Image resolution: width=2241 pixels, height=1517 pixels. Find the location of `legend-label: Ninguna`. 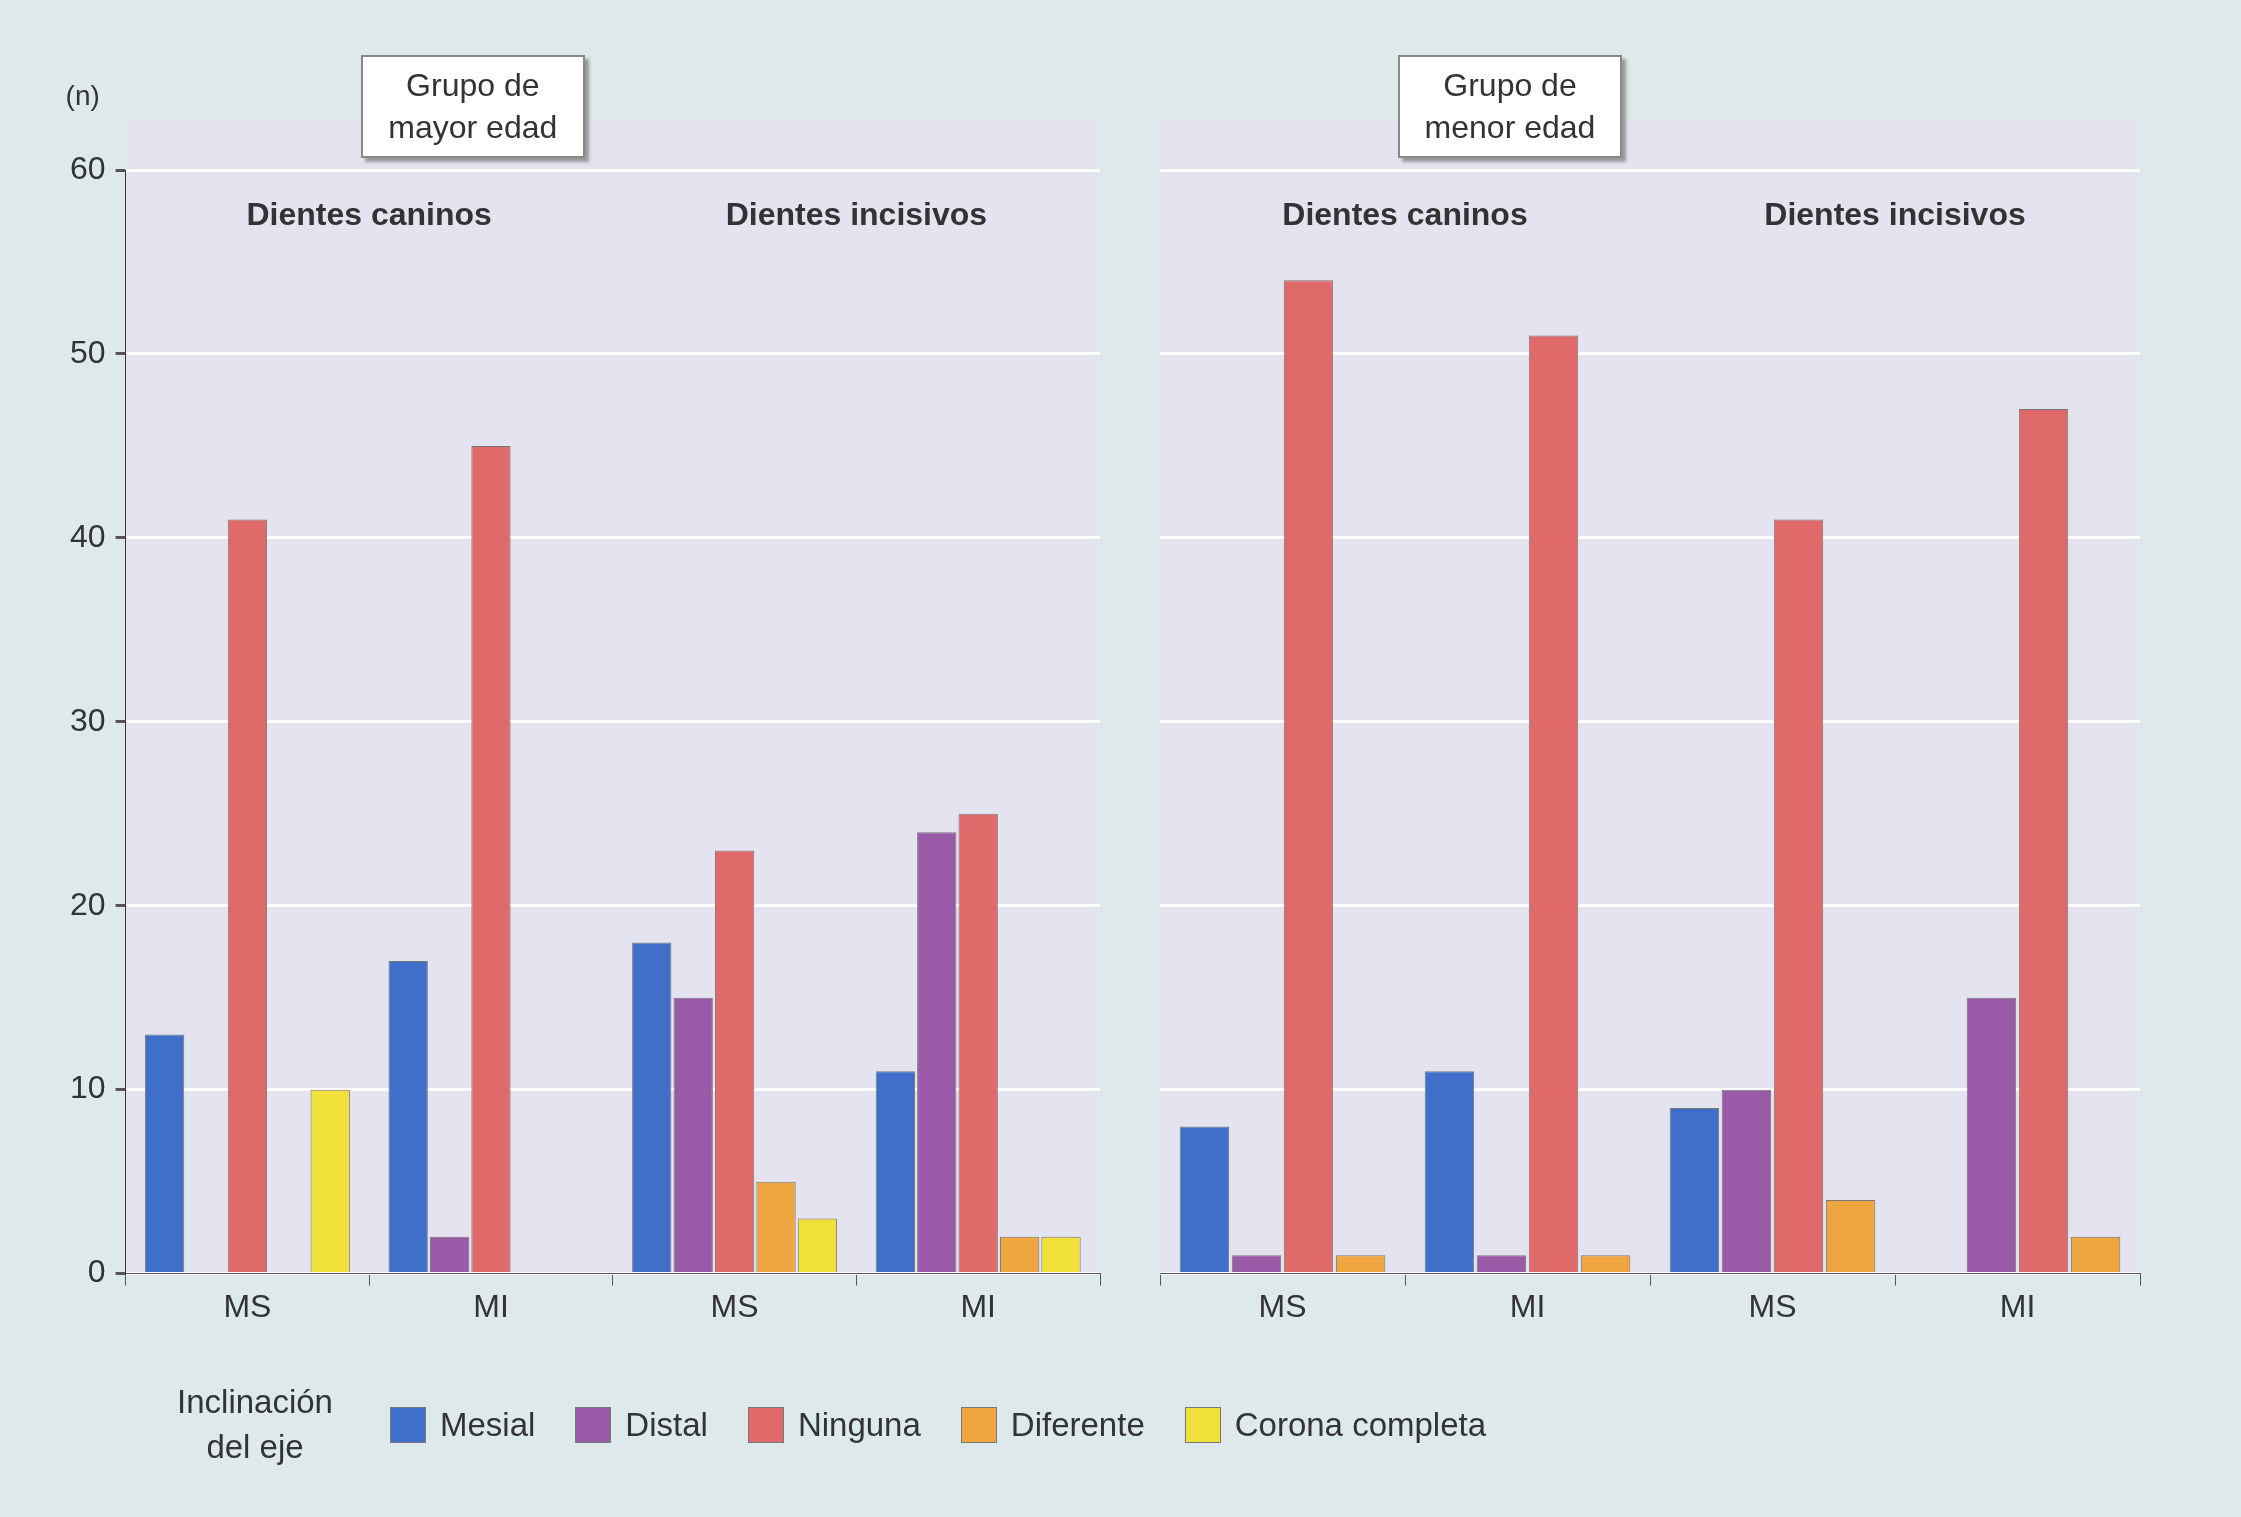

legend-label: Ninguna is located at coordinates (859, 1424).